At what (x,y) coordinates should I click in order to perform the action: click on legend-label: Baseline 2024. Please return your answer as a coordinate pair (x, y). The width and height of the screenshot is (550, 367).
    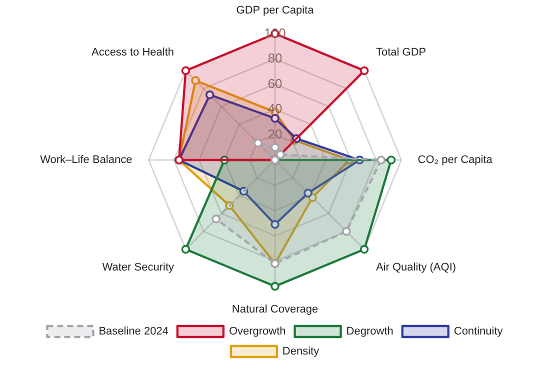
    Looking at the image, I should click on (133, 332).